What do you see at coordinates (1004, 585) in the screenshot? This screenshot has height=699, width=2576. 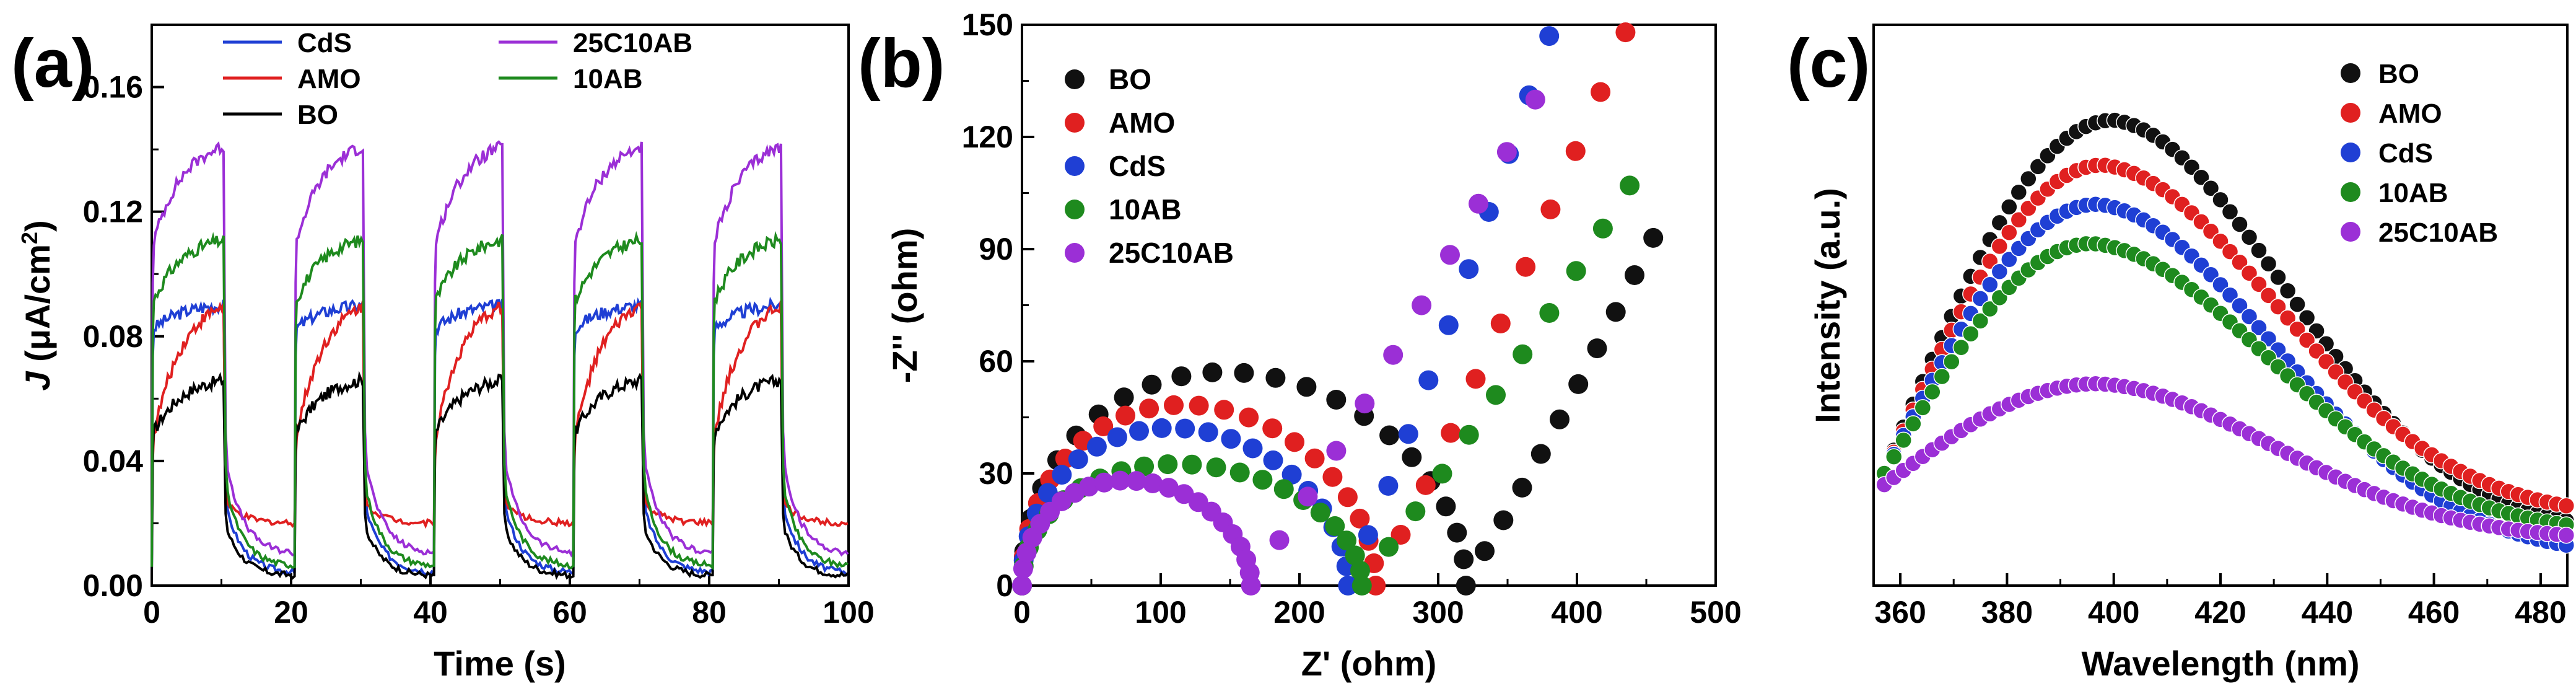 I see `y-tick-label: 0` at bounding box center [1004, 585].